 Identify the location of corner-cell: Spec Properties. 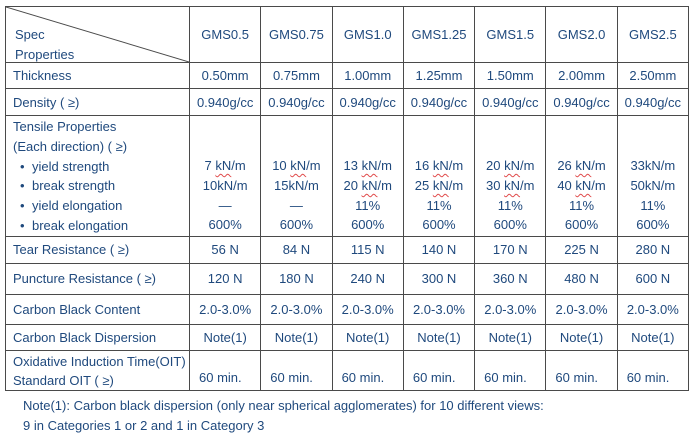
(97, 34).